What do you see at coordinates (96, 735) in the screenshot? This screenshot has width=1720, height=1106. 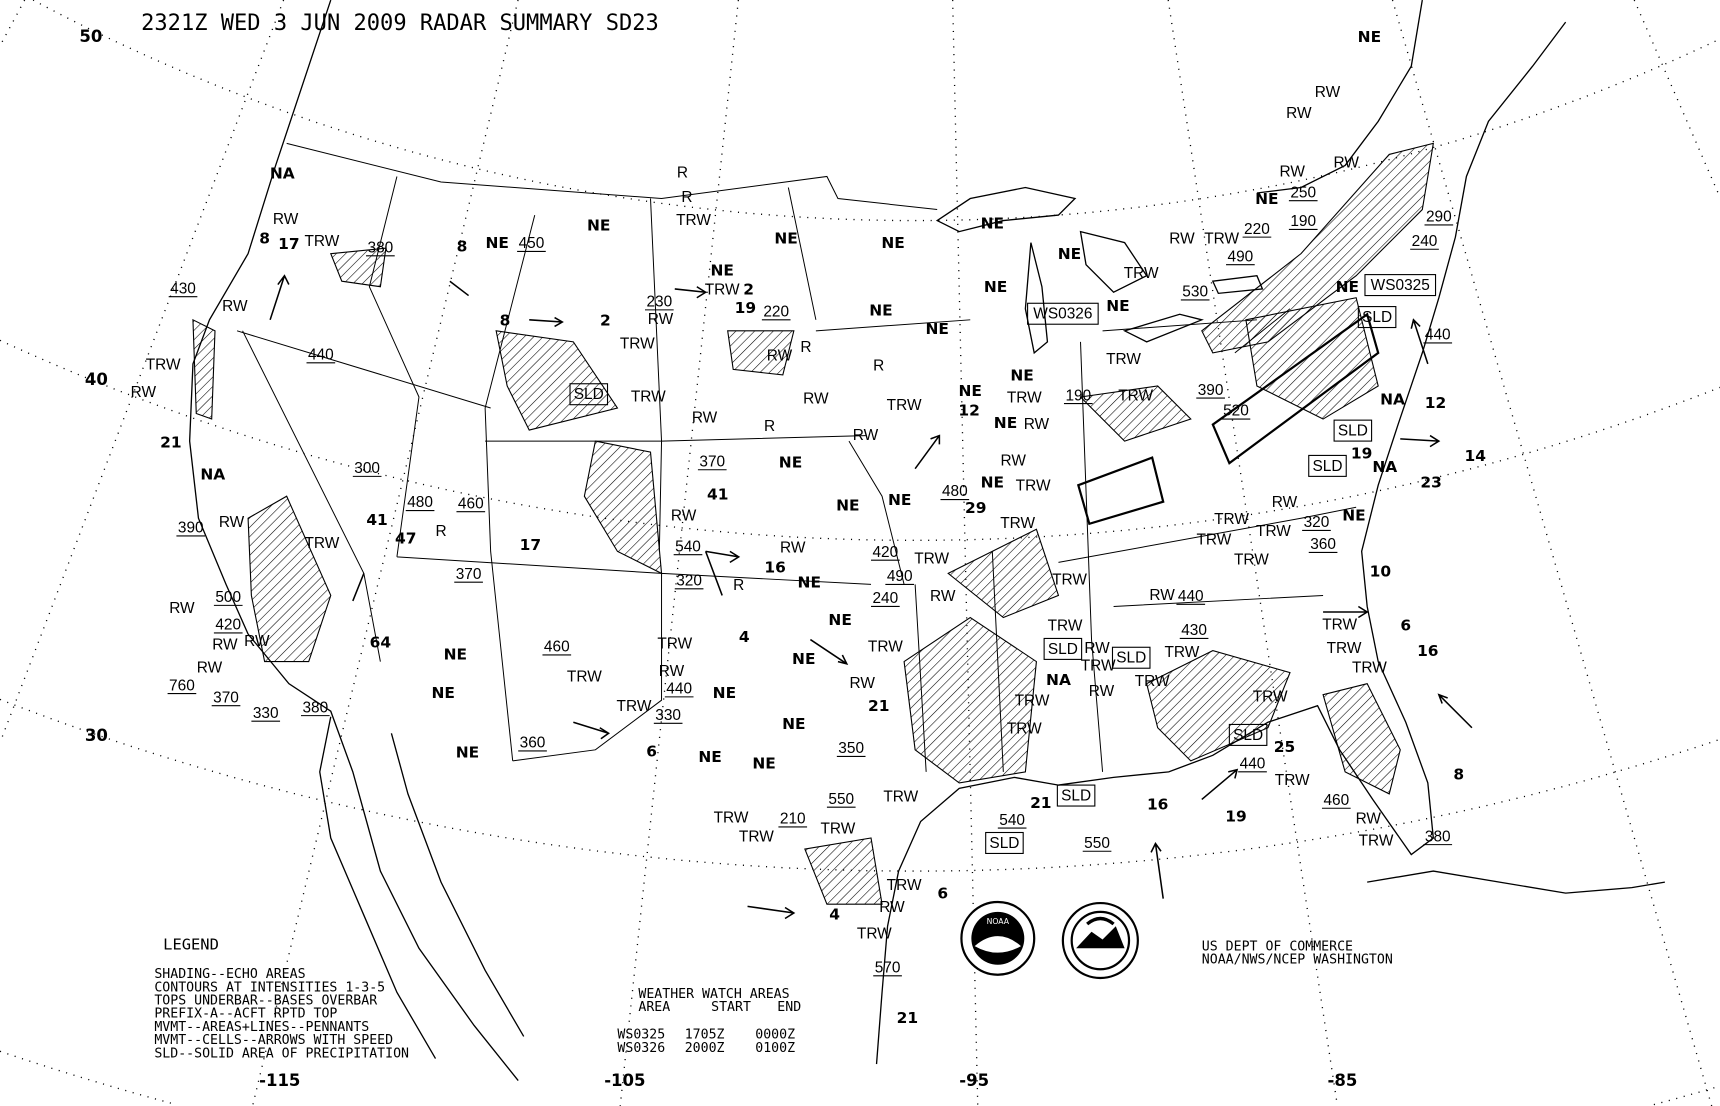 I see `lat-label: 30` at bounding box center [96, 735].